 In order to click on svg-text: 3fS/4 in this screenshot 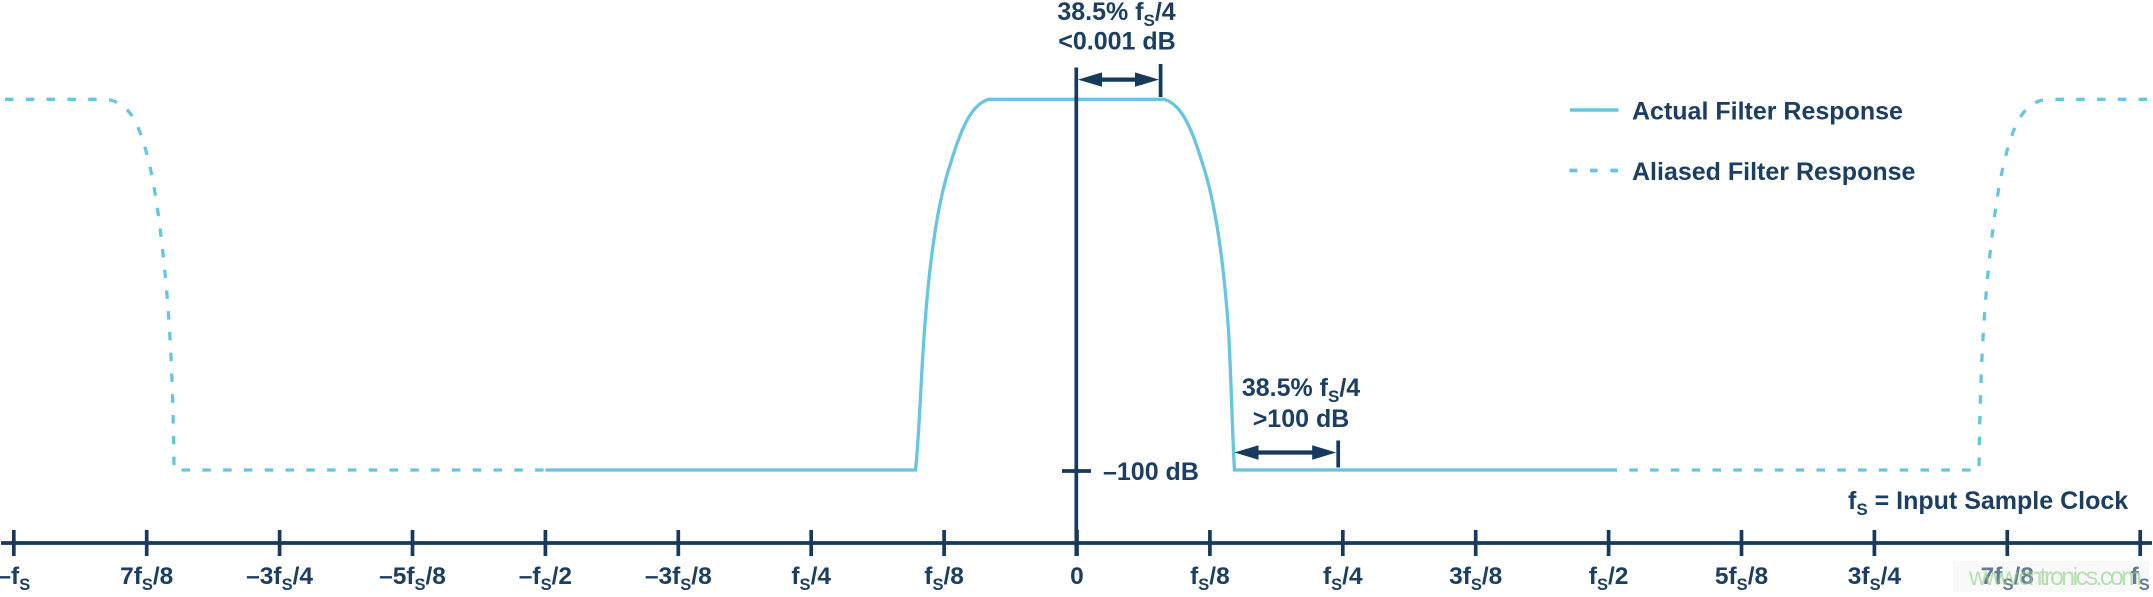, I will do `click(1875, 577)`.